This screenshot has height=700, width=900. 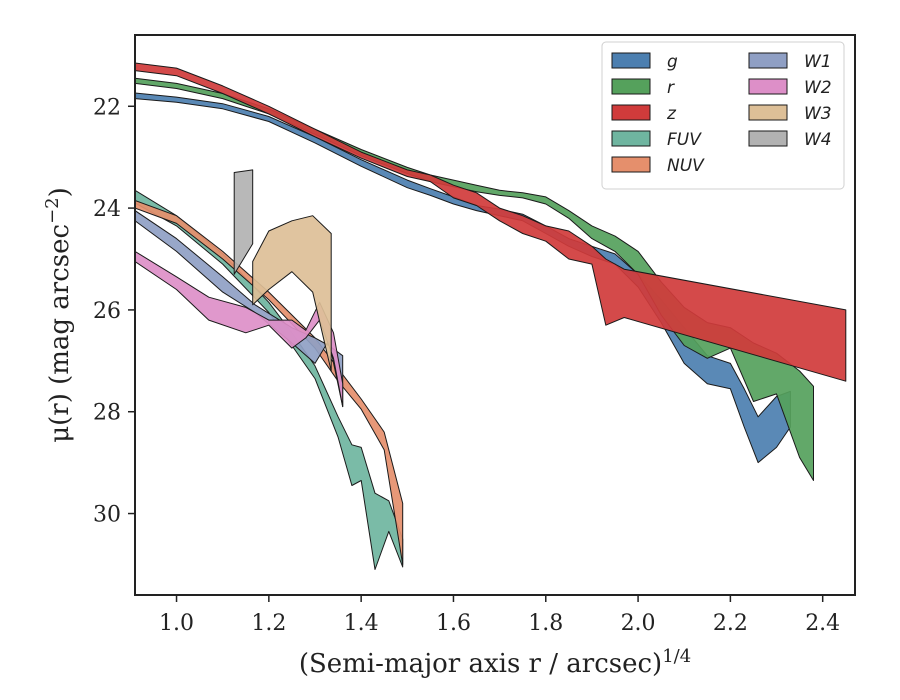 What do you see at coordinates (631, 112) in the screenshot?
I see `legend-swatch-z` at bounding box center [631, 112].